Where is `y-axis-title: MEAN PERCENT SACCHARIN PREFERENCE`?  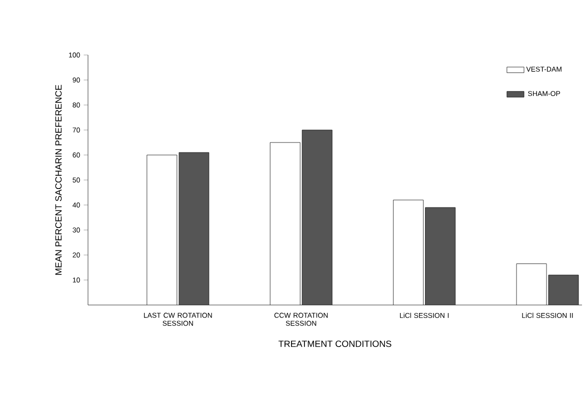 y-axis-title: MEAN PERCENT SACCHARIN PREFERENCE is located at coordinates (58, 179).